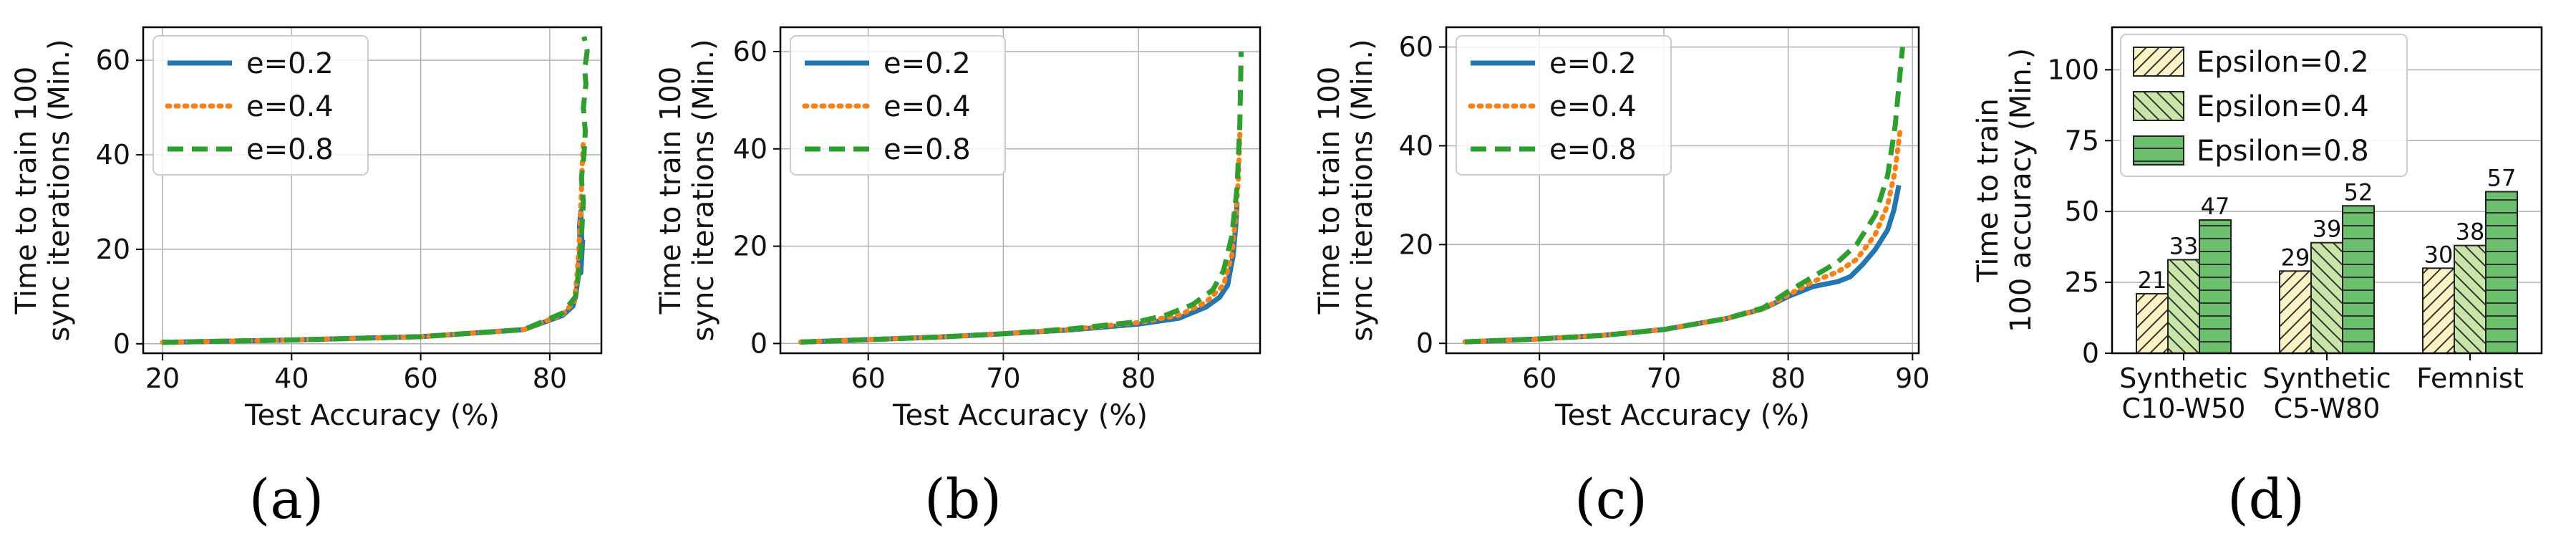 The image size is (2576, 551). What do you see at coordinates (2283, 152) in the screenshot?
I see `legend-label: Epsilon=0.8` at bounding box center [2283, 152].